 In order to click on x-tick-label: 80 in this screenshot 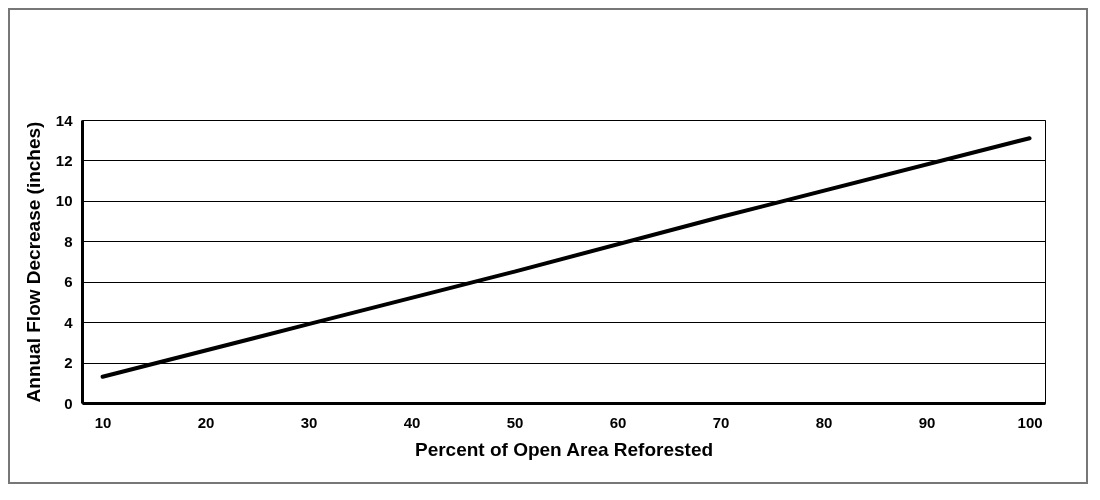, I will do `click(824, 422)`.